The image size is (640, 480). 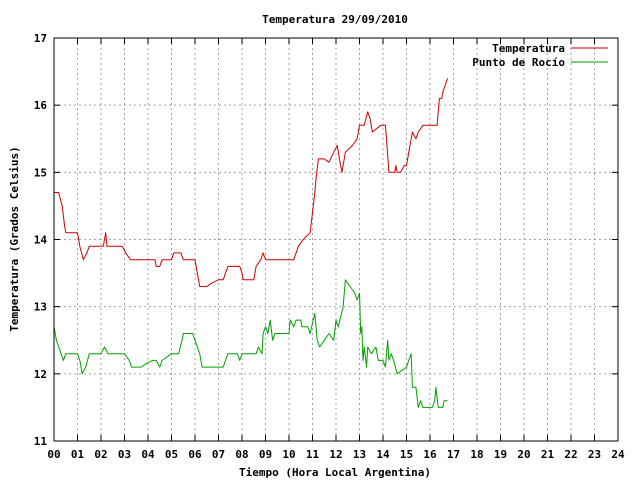 I want to click on legend-label: Punto de Rocío, so click(x=518, y=62).